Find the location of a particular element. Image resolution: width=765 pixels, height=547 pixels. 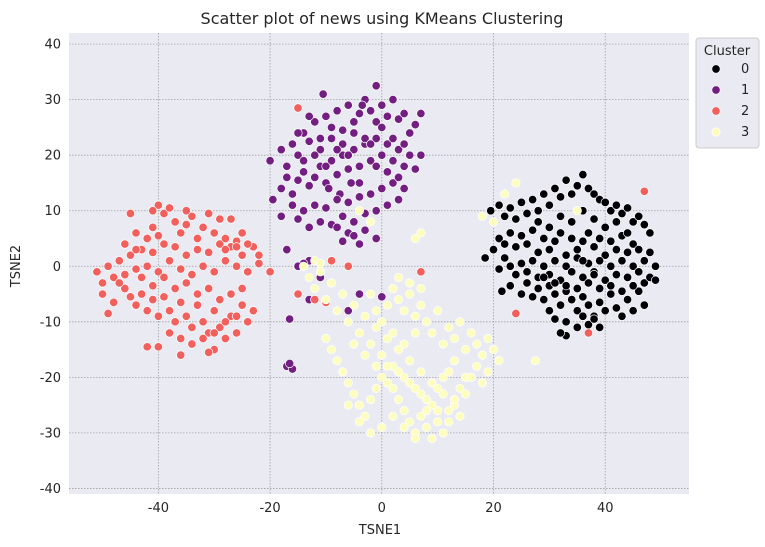

legend-box is located at coordinates (727, 93).